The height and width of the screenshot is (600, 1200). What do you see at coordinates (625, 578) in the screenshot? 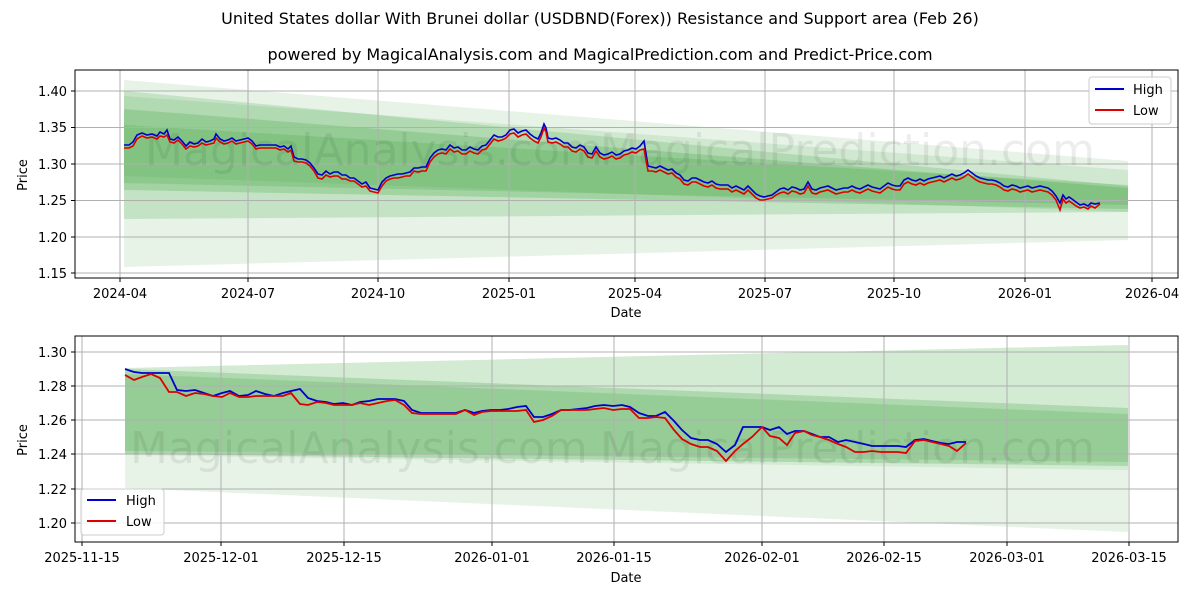
I see `bottom-x-axis-label: Date` at bounding box center [625, 578].